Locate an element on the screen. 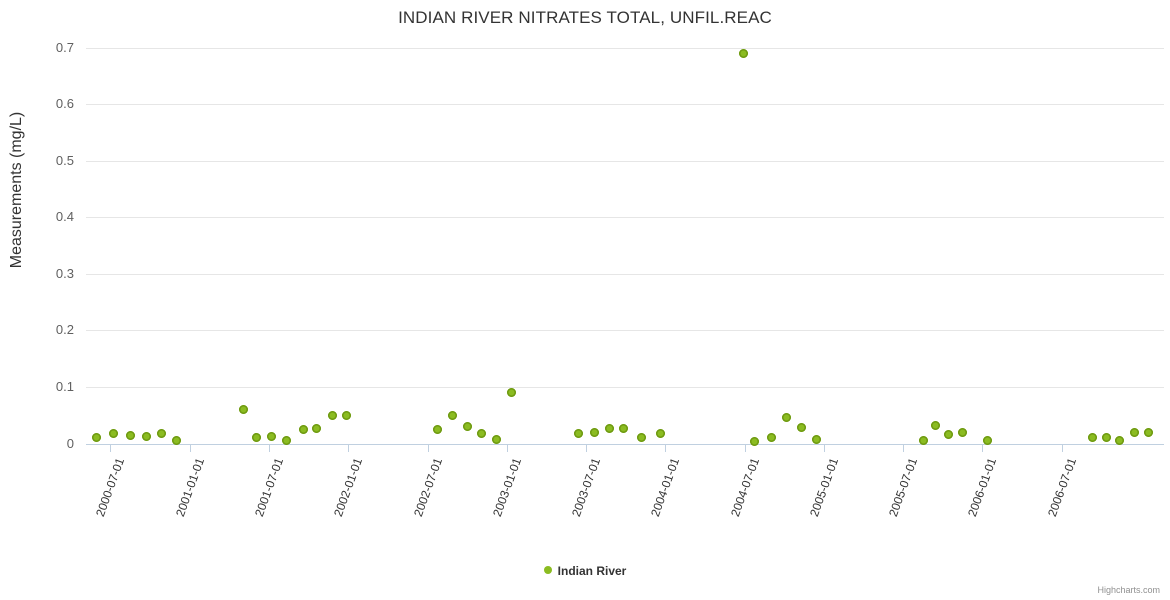  legend-item-0: Indian River is located at coordinates (585, 570).